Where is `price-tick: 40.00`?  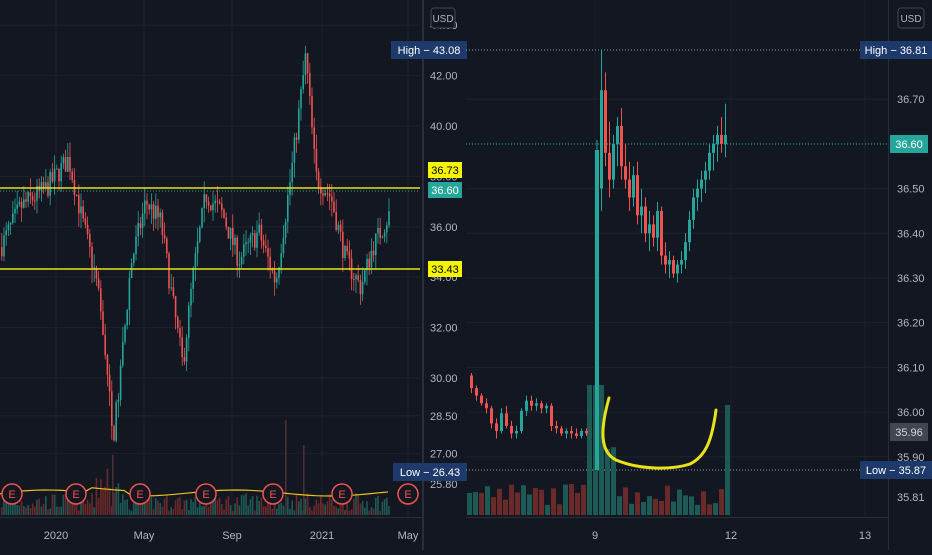
price-tick: 40.00 is located at coordinates (444, 127).